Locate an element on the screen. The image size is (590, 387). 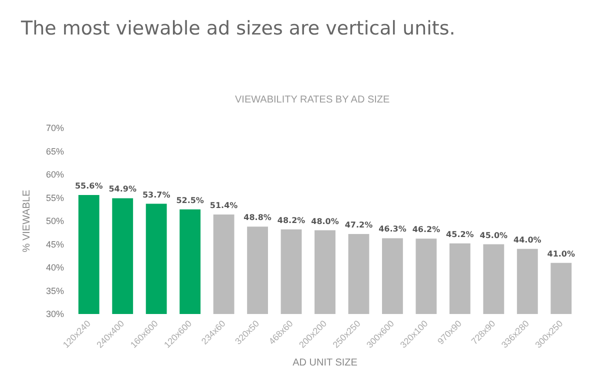
y-tick-label: 45% is located at coordinates (55, 244).